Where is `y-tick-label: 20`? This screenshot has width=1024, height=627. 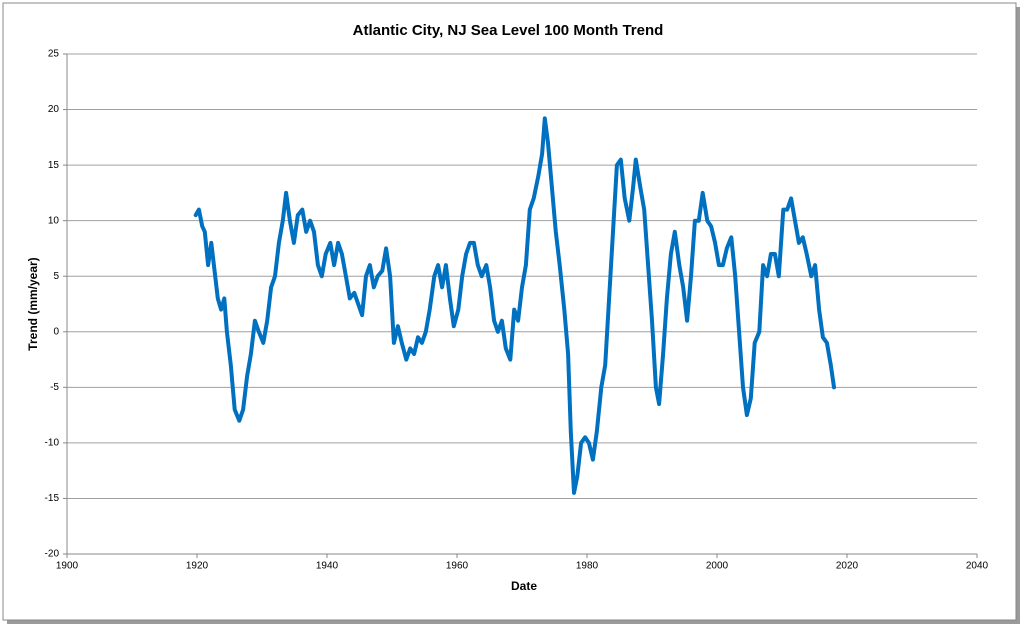
y-tick-label: 20 is located at coordinates (54, 109).